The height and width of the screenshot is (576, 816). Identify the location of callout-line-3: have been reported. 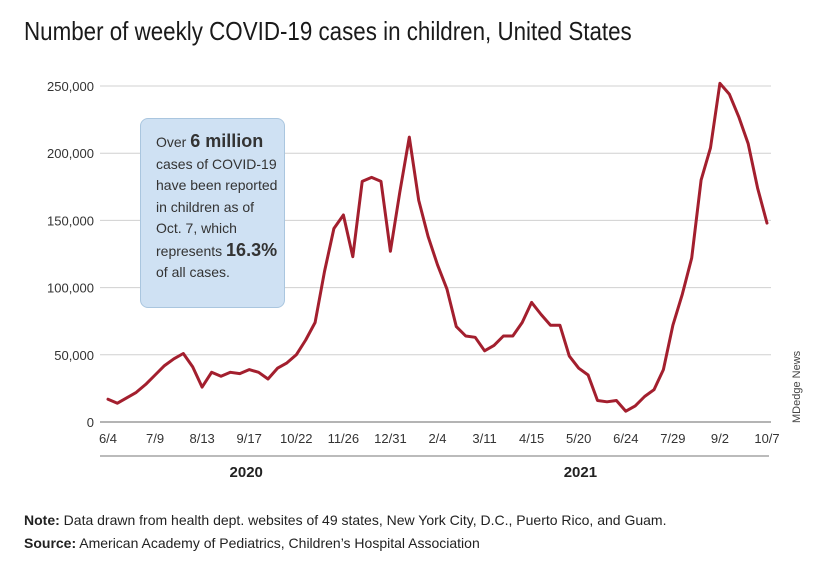
(217, 185).